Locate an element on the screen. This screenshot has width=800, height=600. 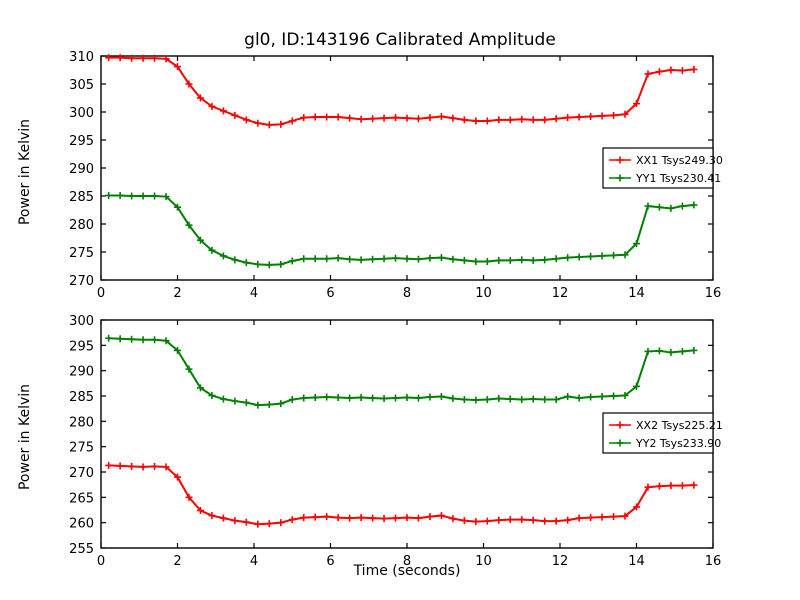
x-tick-label-top-16: 16 is located at coordinates (713, 293).